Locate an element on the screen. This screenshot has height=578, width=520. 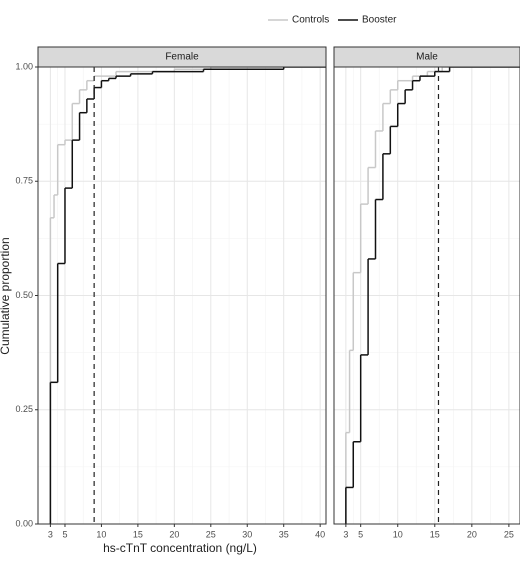
strip-label: Female is located at coordinates (182, 57).